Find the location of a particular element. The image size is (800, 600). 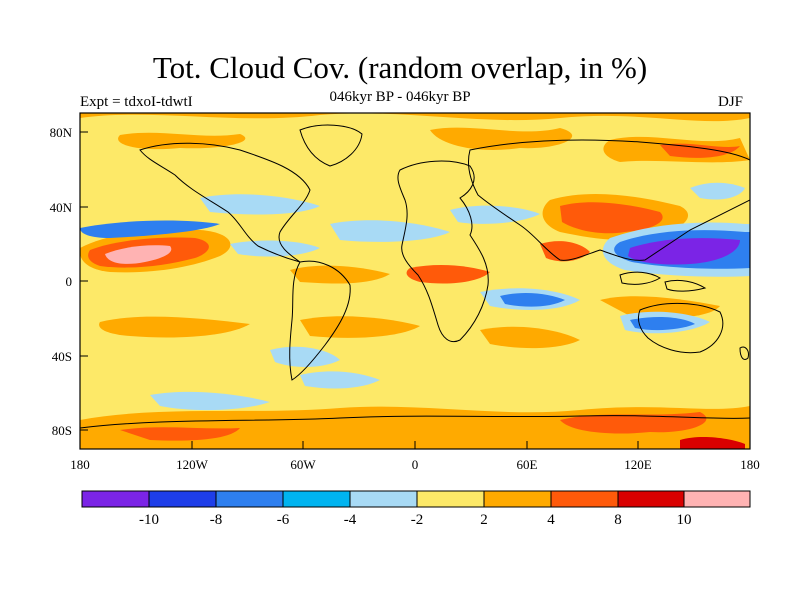

x-tick-label: 60W is located at coordinates (303, 464).